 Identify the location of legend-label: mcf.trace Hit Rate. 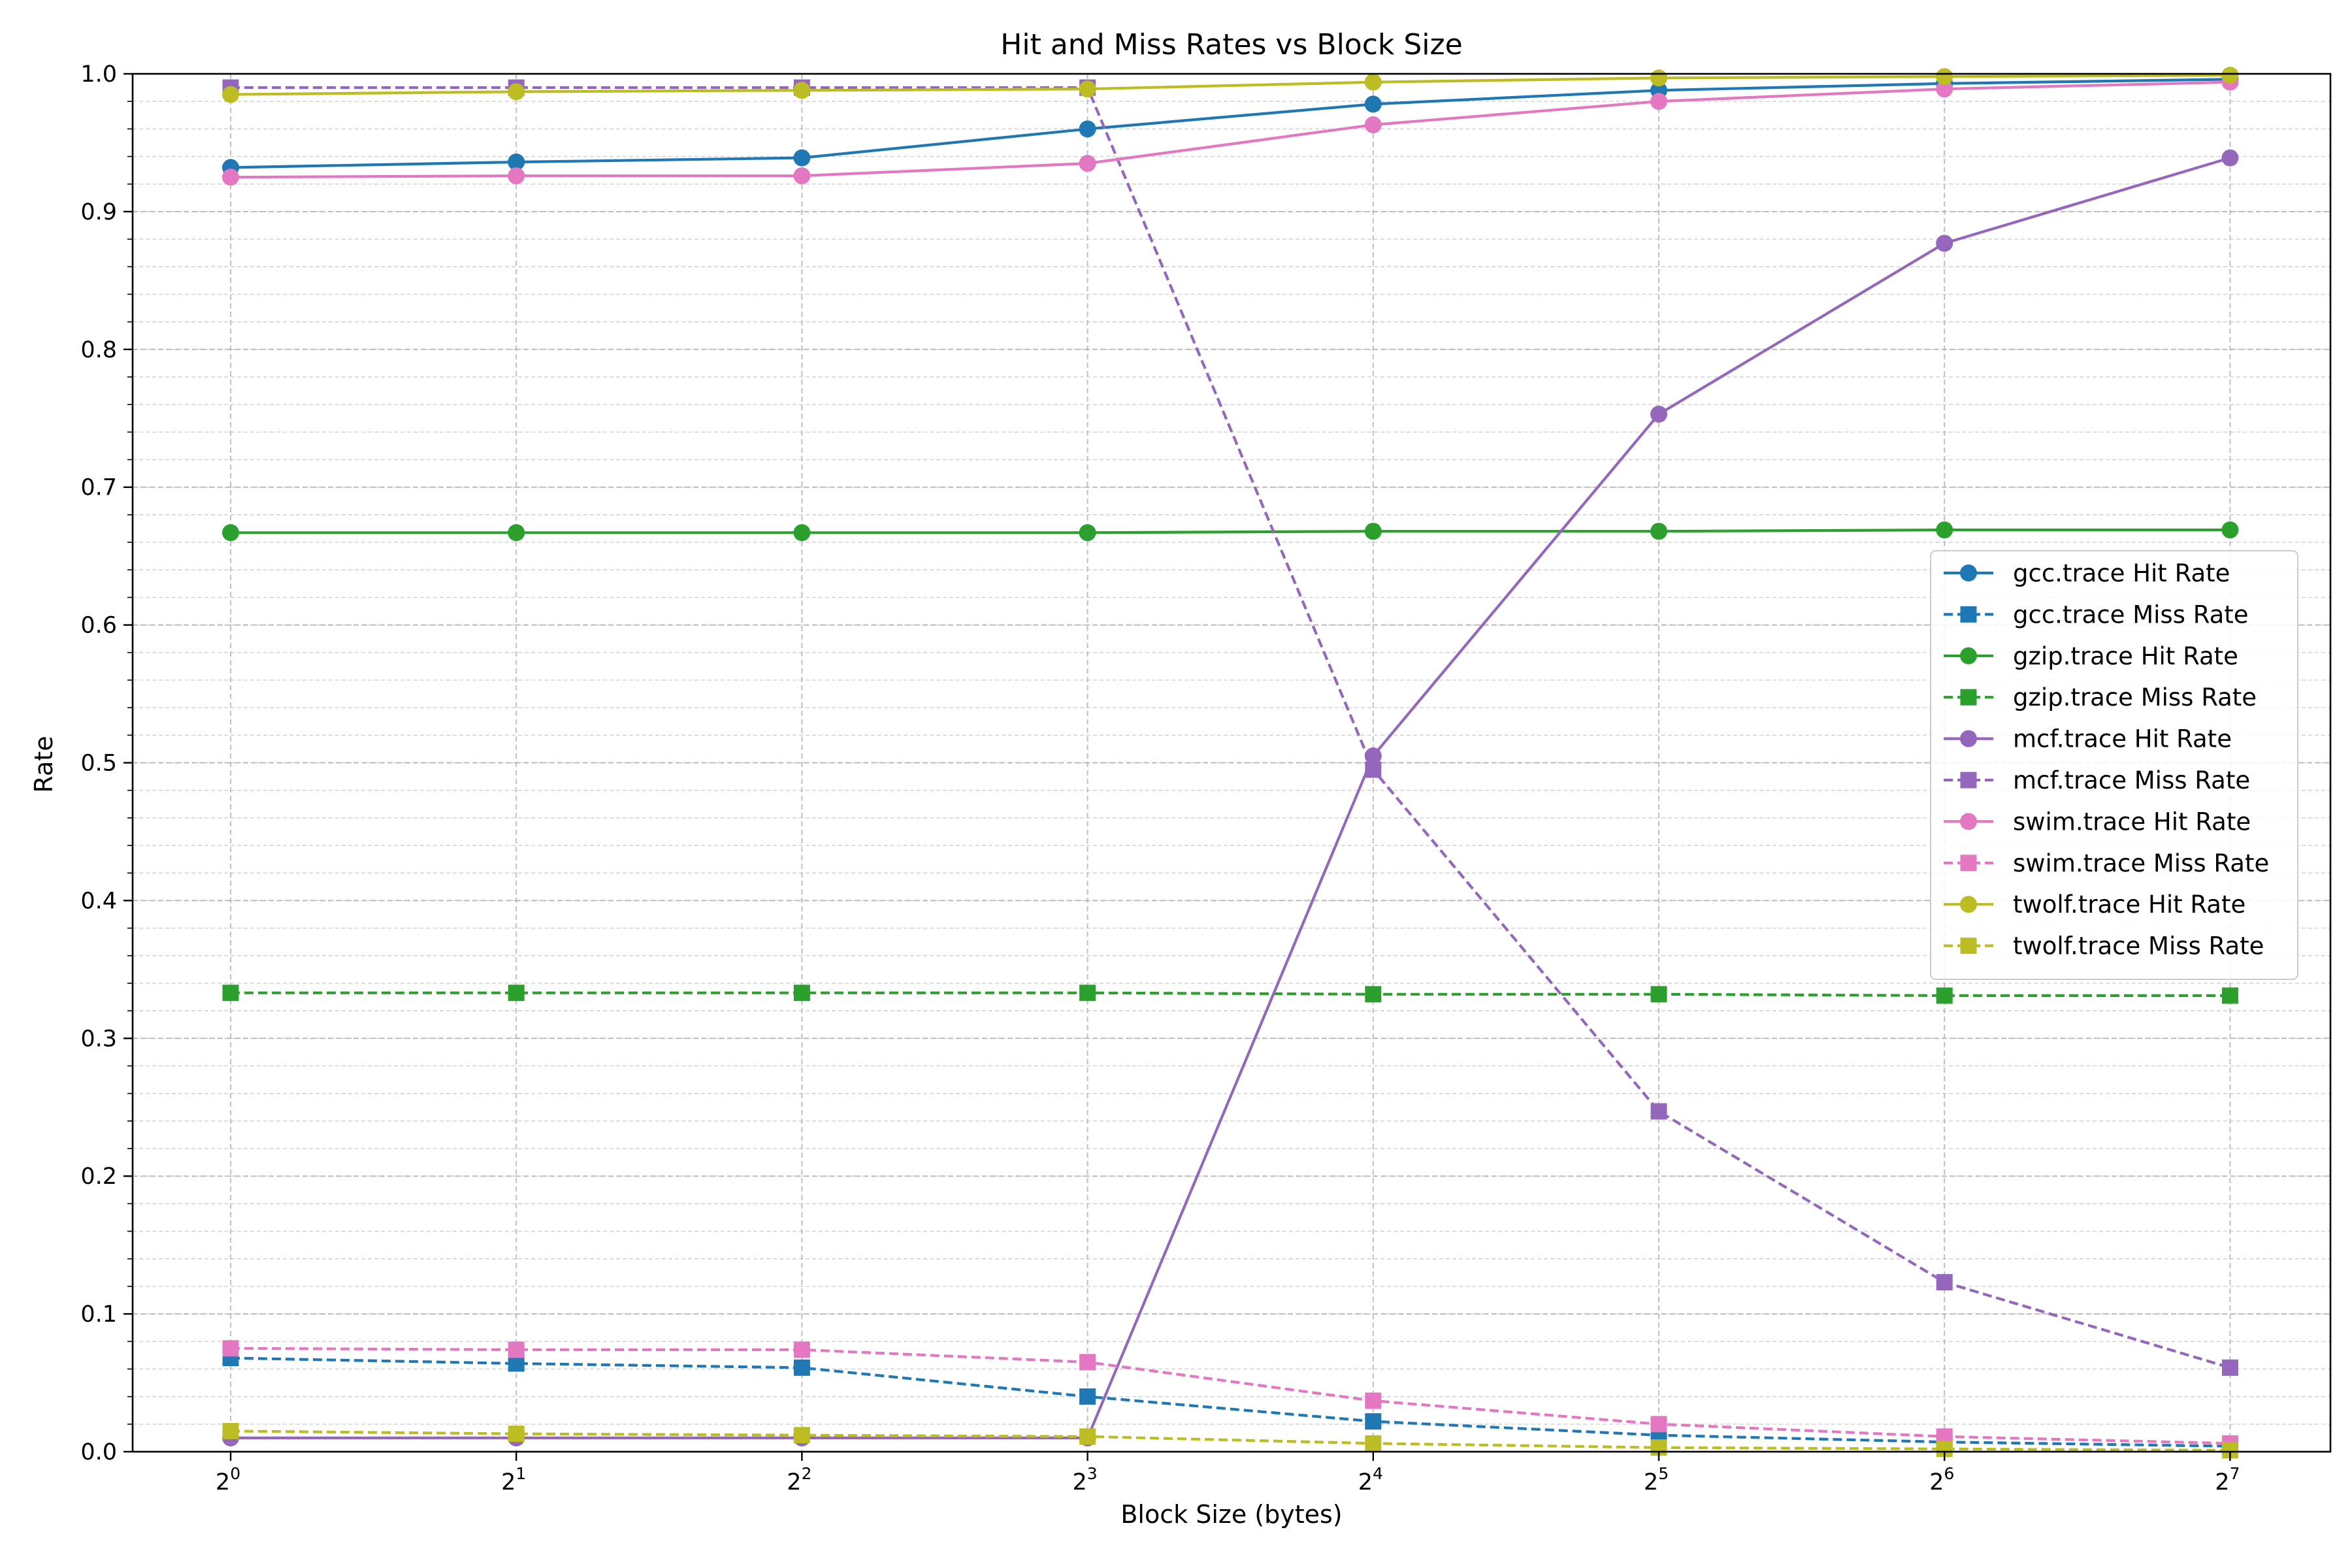
(2122, 739).